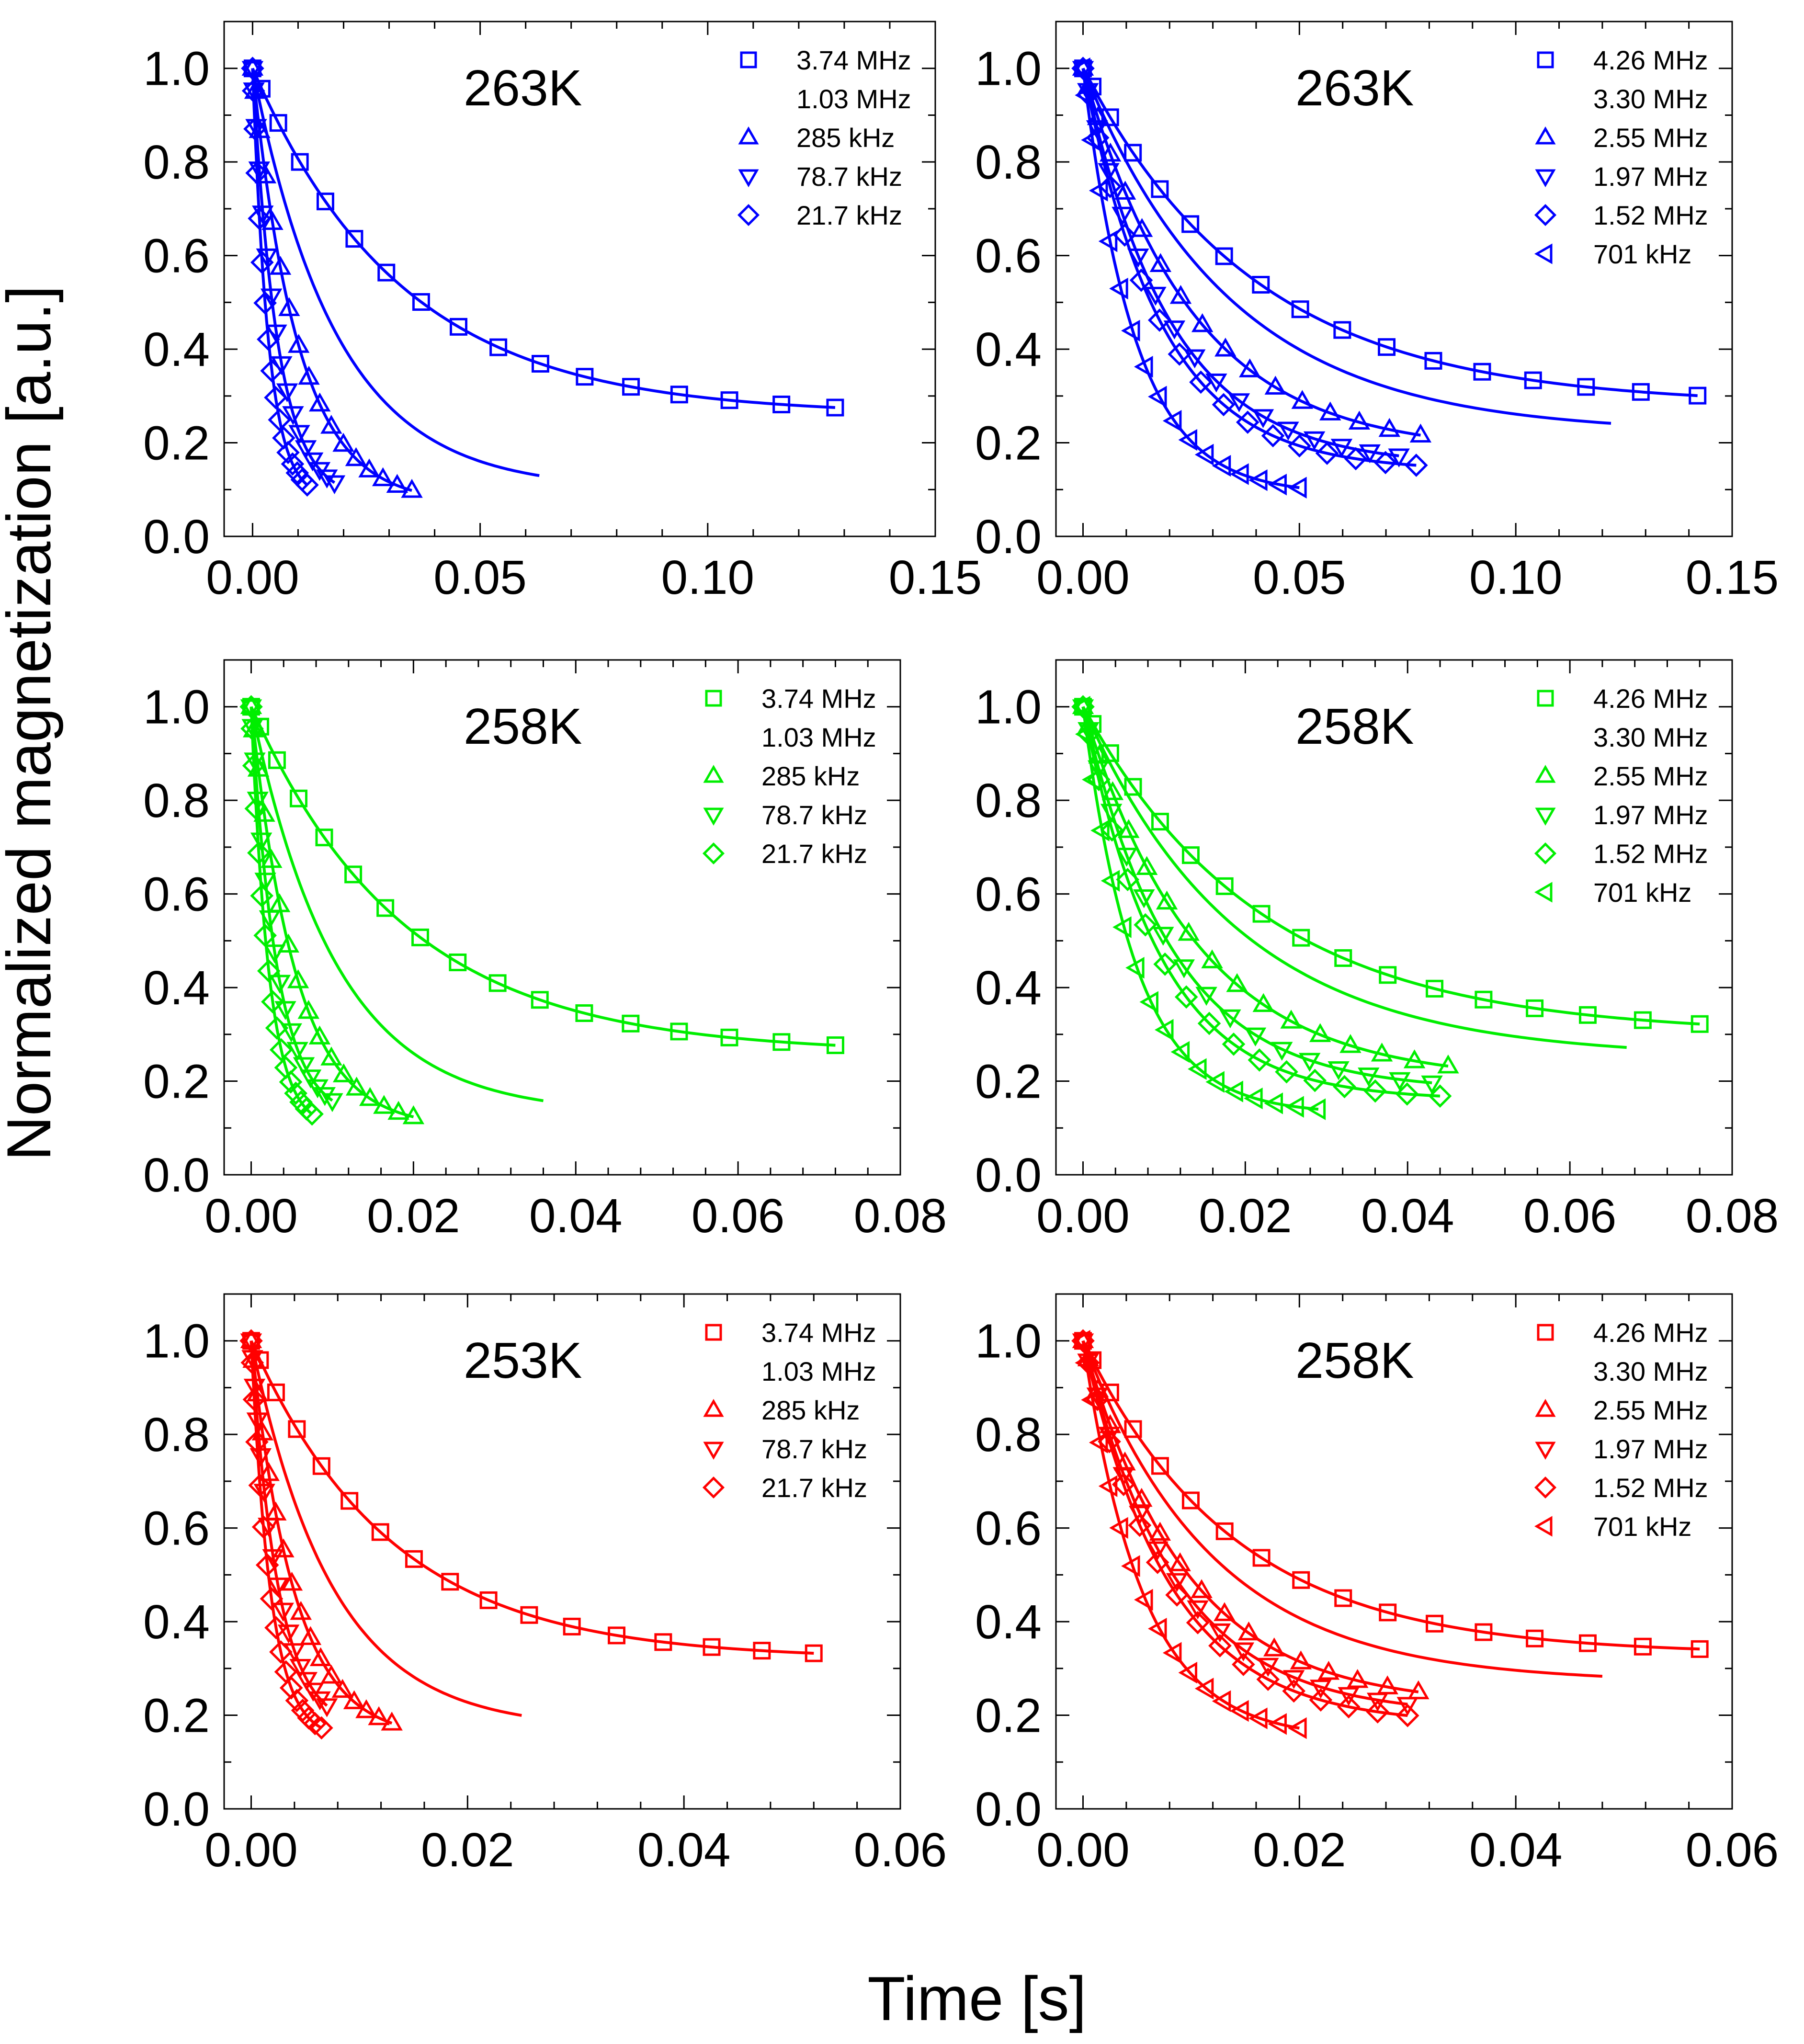  What do you see at coordinates (523, 727) in the screenshot?
I see `panel-title: 258K` at bounding box center [523, 727].